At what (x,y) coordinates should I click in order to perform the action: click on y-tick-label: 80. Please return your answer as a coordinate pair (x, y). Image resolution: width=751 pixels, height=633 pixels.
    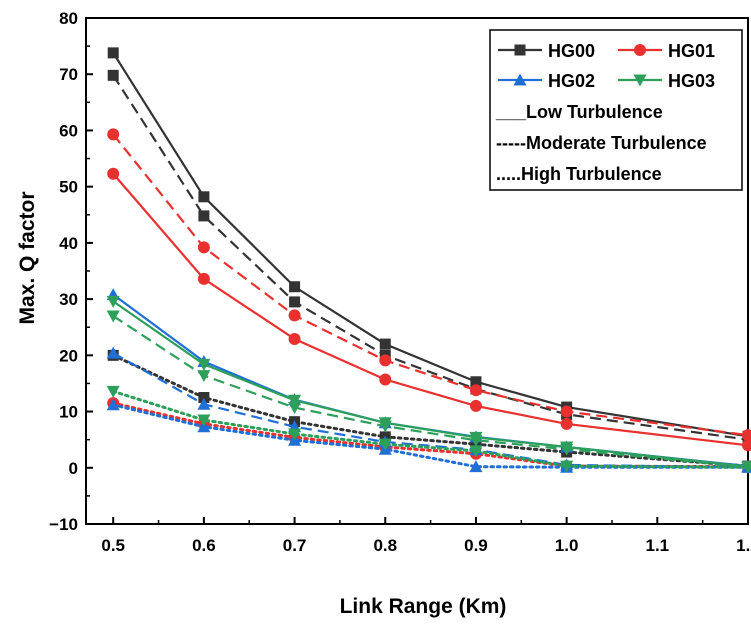
    Looking at the image, I should click on (68, 18).